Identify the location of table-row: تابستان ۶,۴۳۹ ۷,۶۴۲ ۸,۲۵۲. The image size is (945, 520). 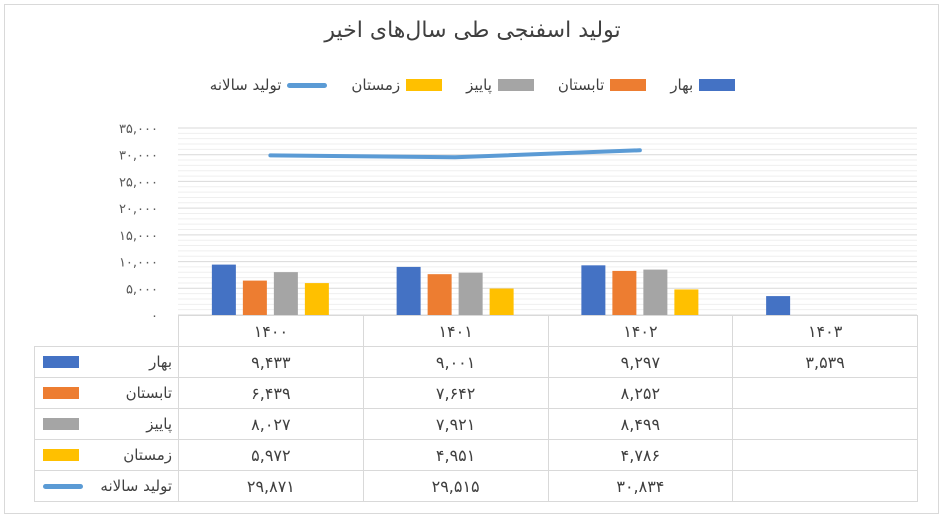
(476, 393).